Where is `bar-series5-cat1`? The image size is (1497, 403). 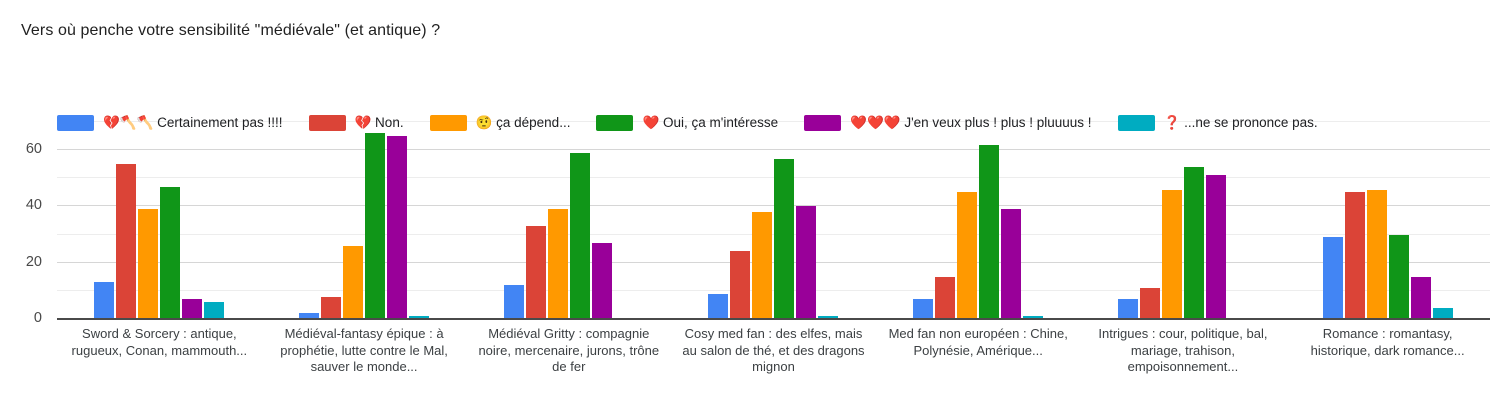 bar-series5-cat1 is located at coordinates (419, 317).